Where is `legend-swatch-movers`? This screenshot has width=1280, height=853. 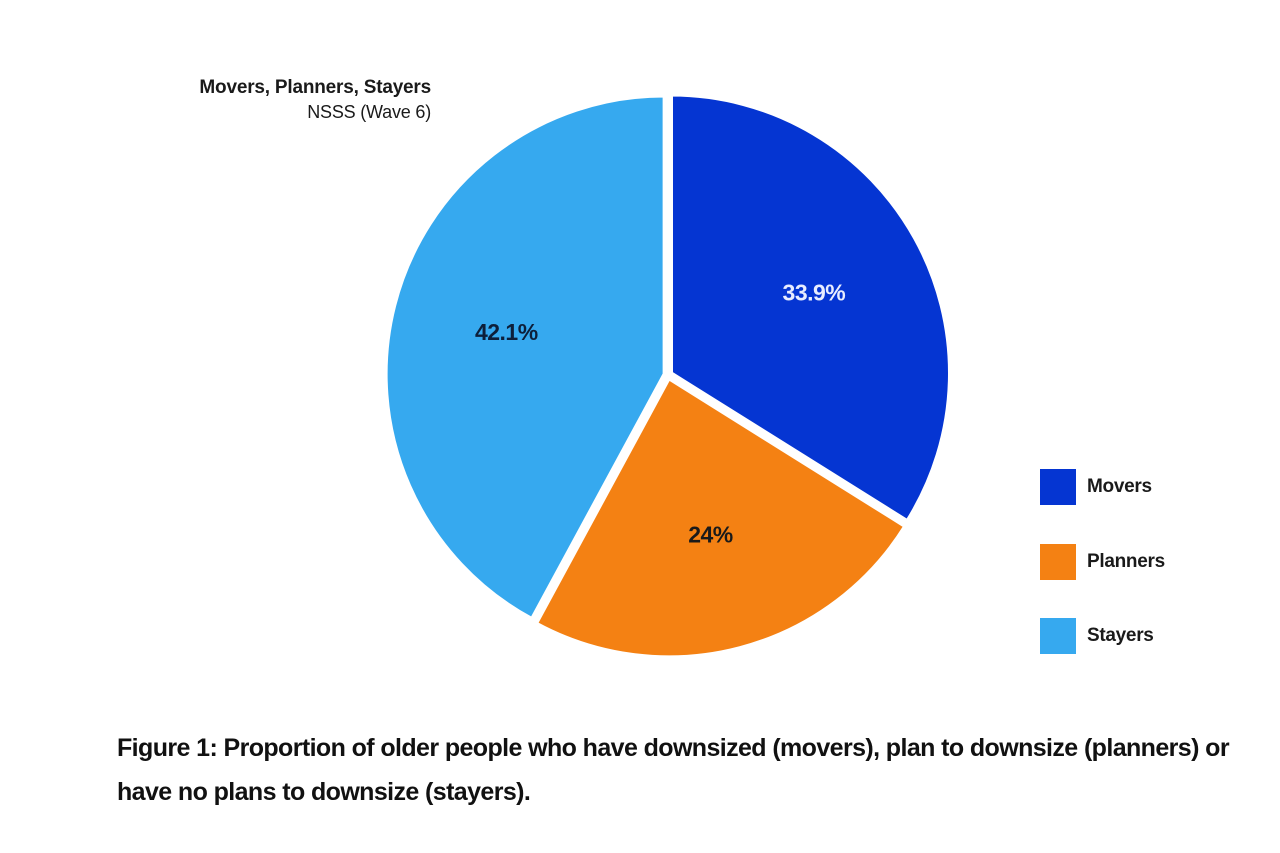 legend-swatch-movers is located at coordinates (1058, 487).